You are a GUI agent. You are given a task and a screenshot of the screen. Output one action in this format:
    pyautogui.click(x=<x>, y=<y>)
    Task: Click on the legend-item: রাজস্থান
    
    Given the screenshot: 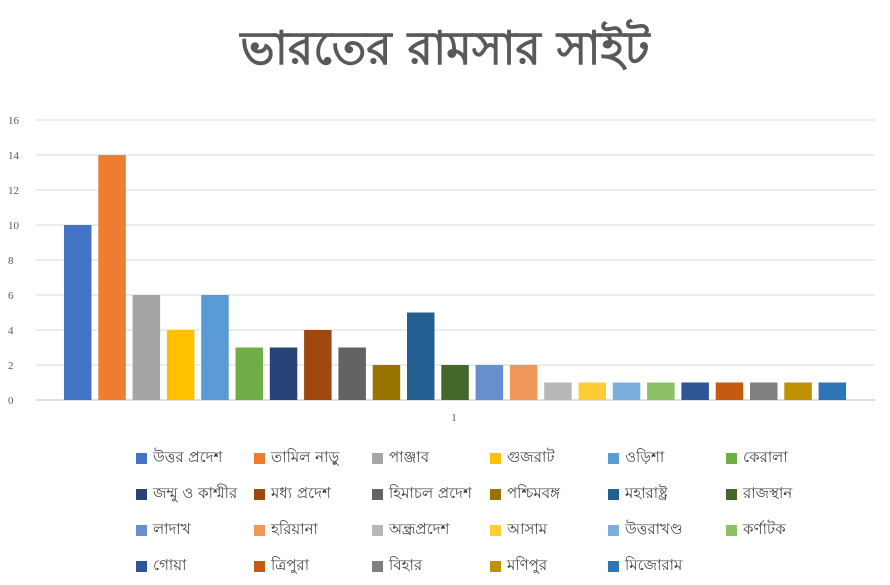 What is the action you would take?
    pyautogui.click(x=785, y=494)
    